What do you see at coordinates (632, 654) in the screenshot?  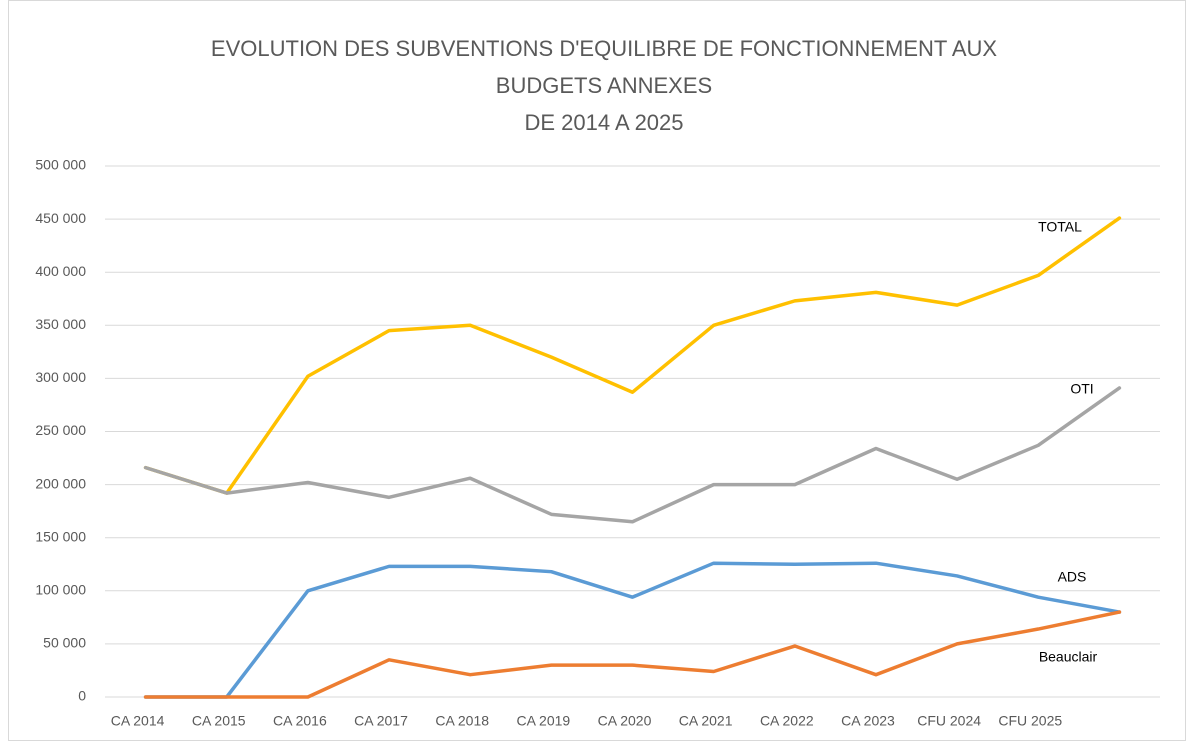 I see `series-line` at bounding box center [632, 654].